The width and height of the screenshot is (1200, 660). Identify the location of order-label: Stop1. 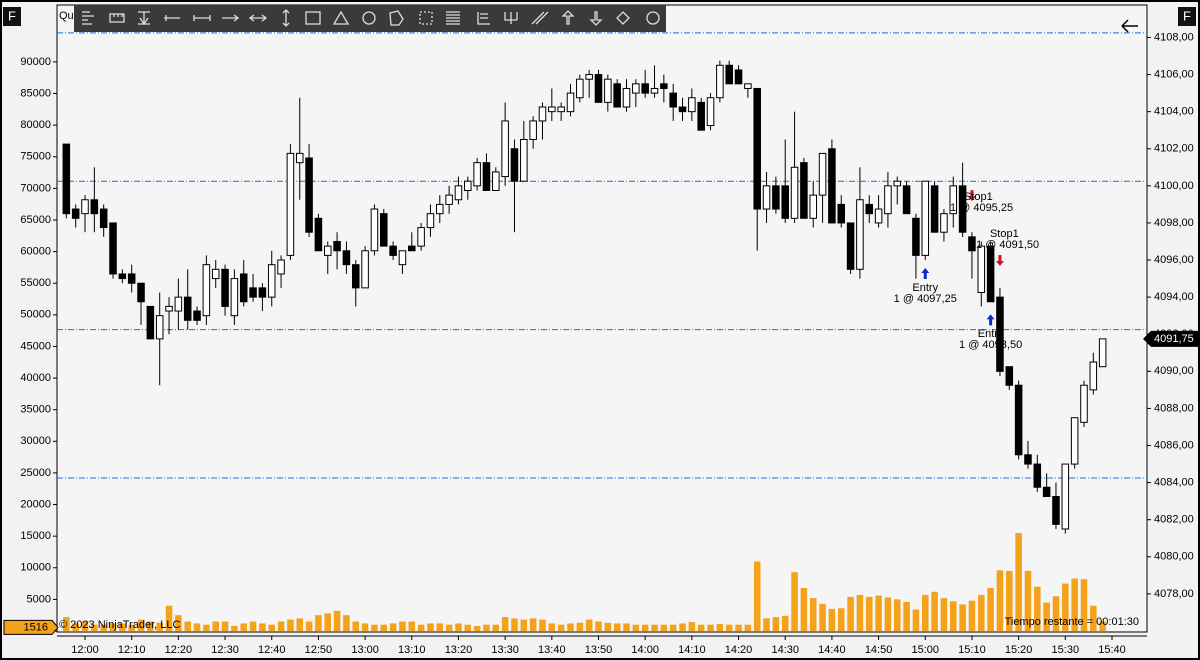
(1004, 234).